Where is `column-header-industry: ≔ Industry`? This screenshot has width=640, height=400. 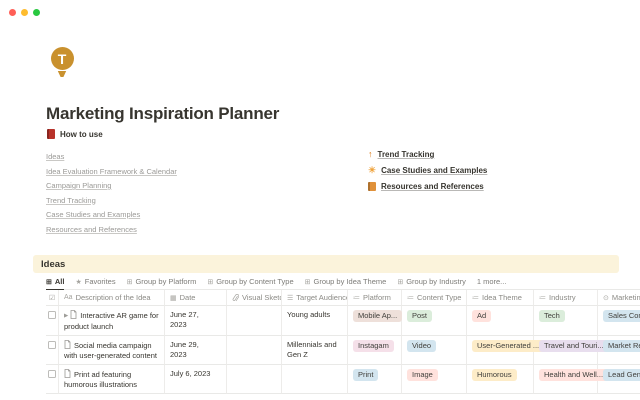 column-header-industry: ≔ Industry is located at coordinates (566, 298).